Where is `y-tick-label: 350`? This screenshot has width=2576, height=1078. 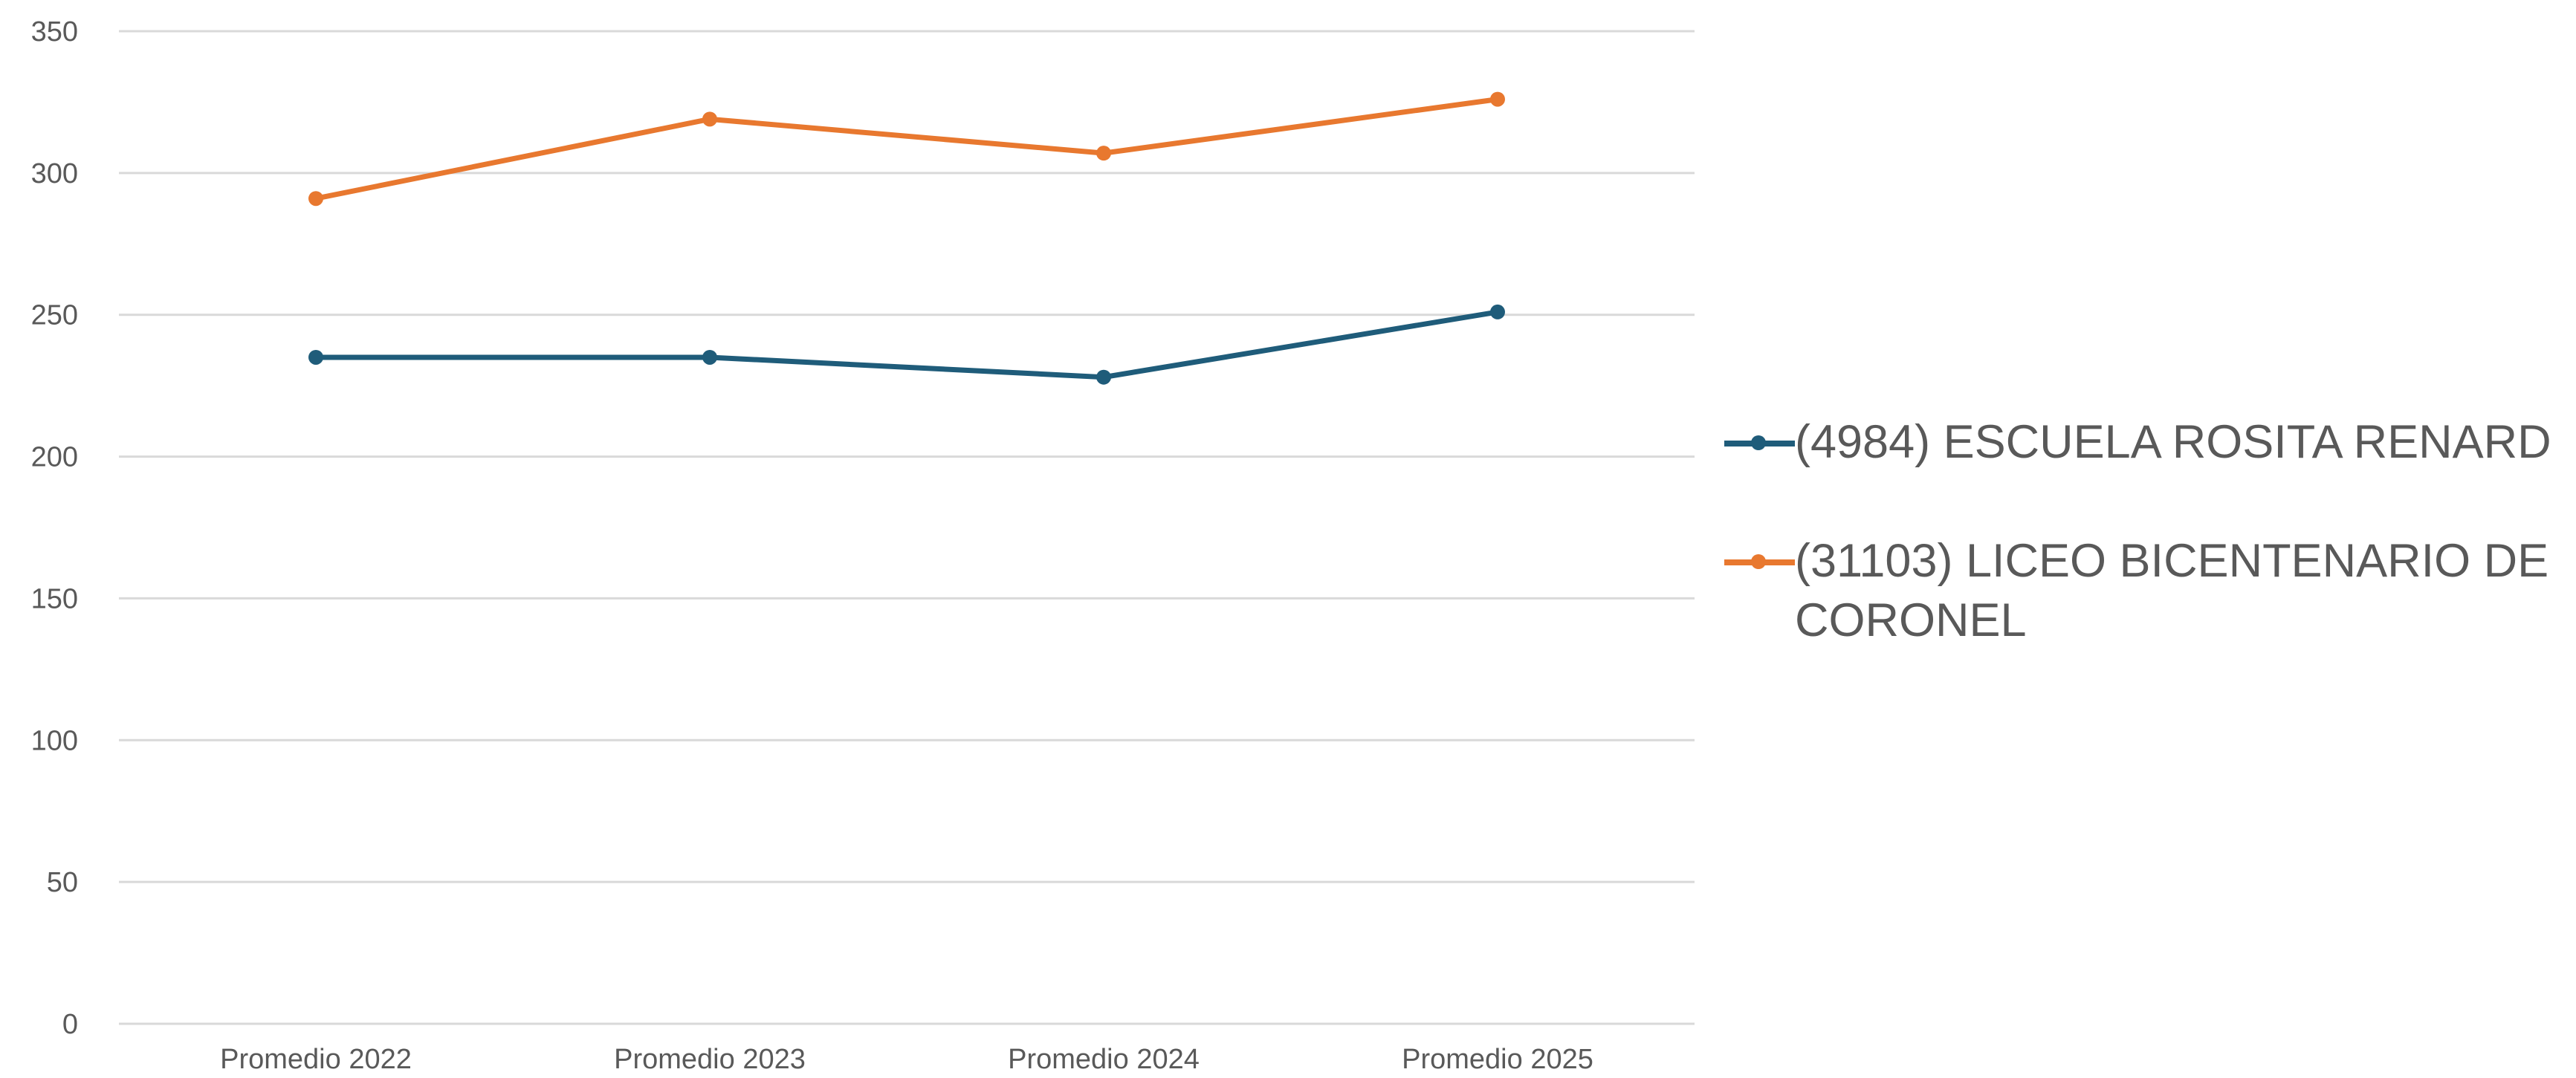 y-tick-label: 350 is located at coordinates (54, 32).